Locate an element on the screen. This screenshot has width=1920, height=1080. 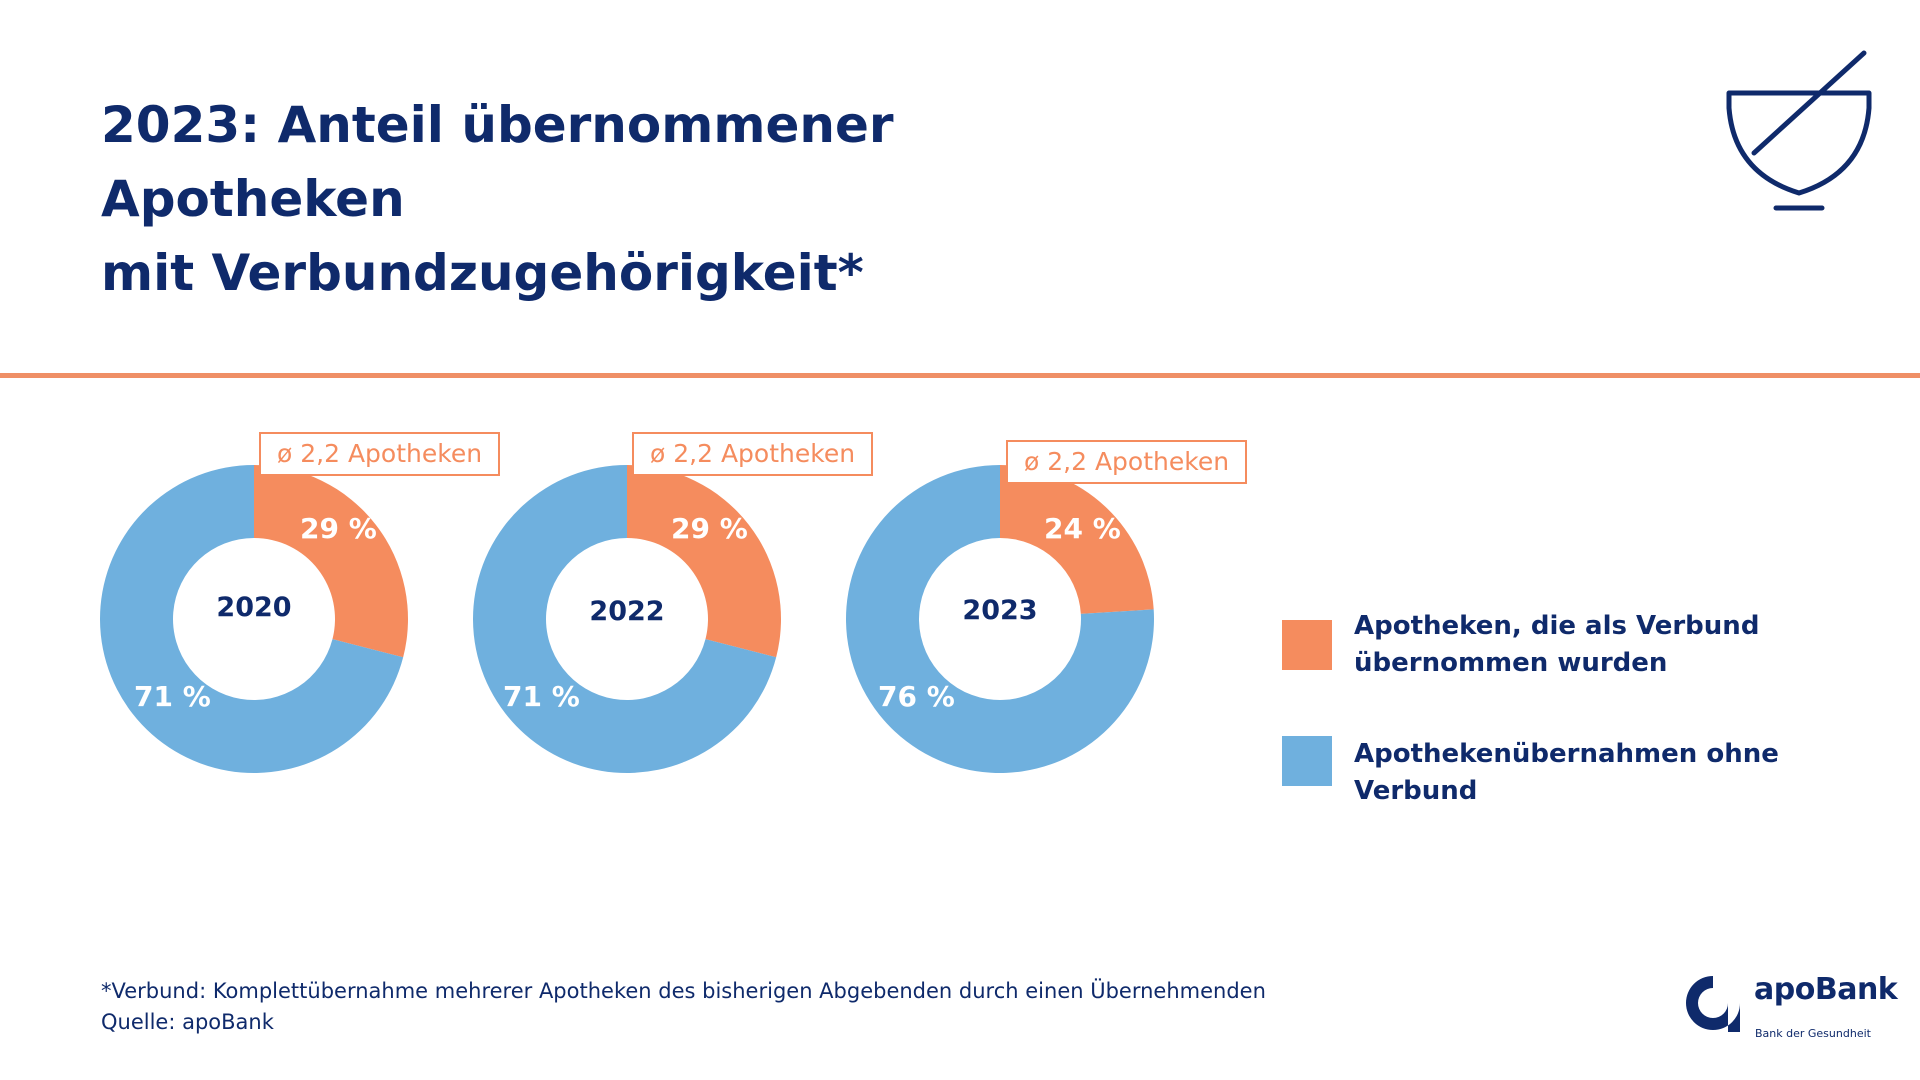
donut-2023-label-verbund: 24 % is located at coordinates (1082, 528).